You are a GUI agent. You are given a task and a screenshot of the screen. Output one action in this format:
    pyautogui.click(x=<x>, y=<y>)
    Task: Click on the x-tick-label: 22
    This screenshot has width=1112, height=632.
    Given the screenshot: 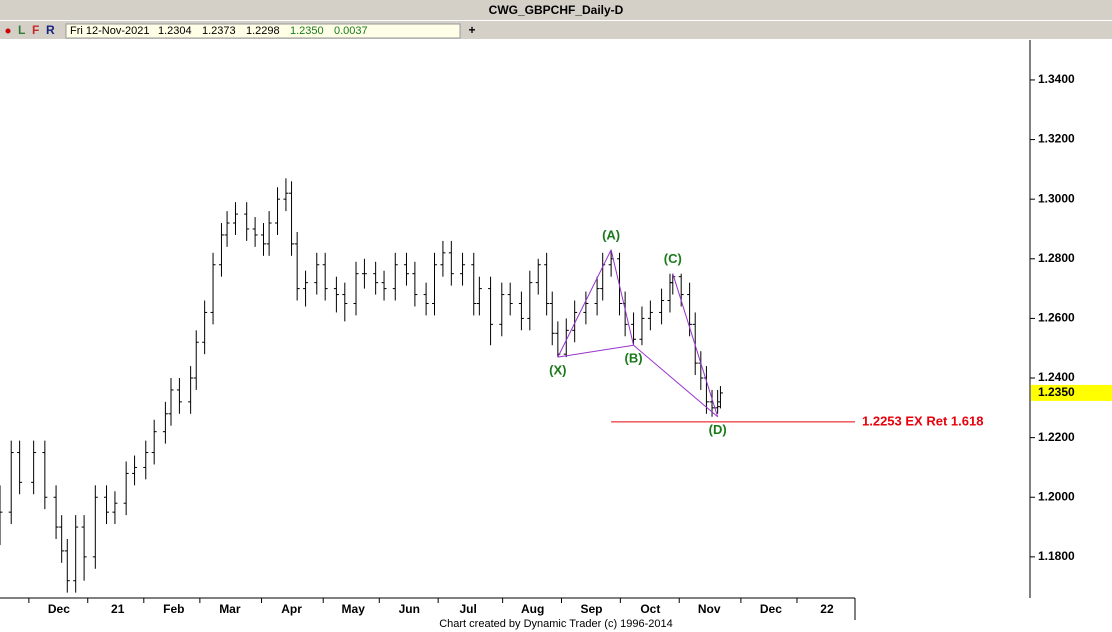 What is the action you would take?
    pyautogui.click(x=827, y=609)
    